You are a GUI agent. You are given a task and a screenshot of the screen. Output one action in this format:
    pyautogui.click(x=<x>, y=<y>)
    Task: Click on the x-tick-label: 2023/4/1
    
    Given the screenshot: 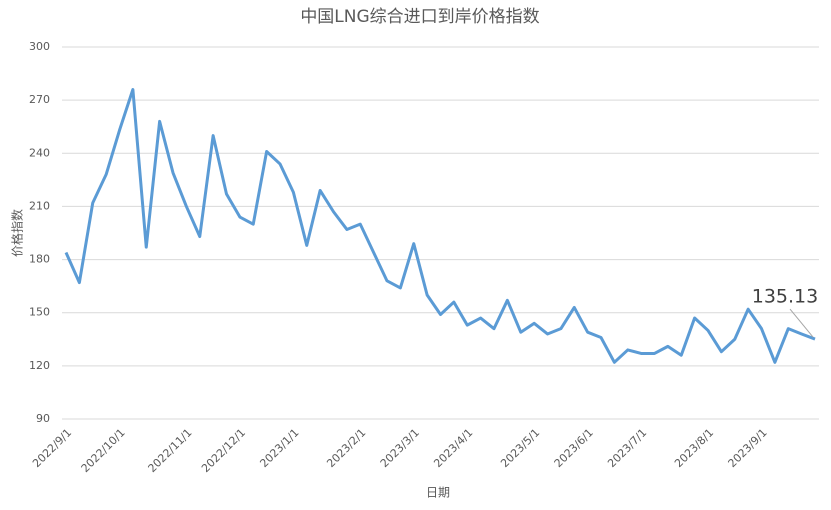 What is the action you would take?
    pyautogui.click(x=453, y=448)
    